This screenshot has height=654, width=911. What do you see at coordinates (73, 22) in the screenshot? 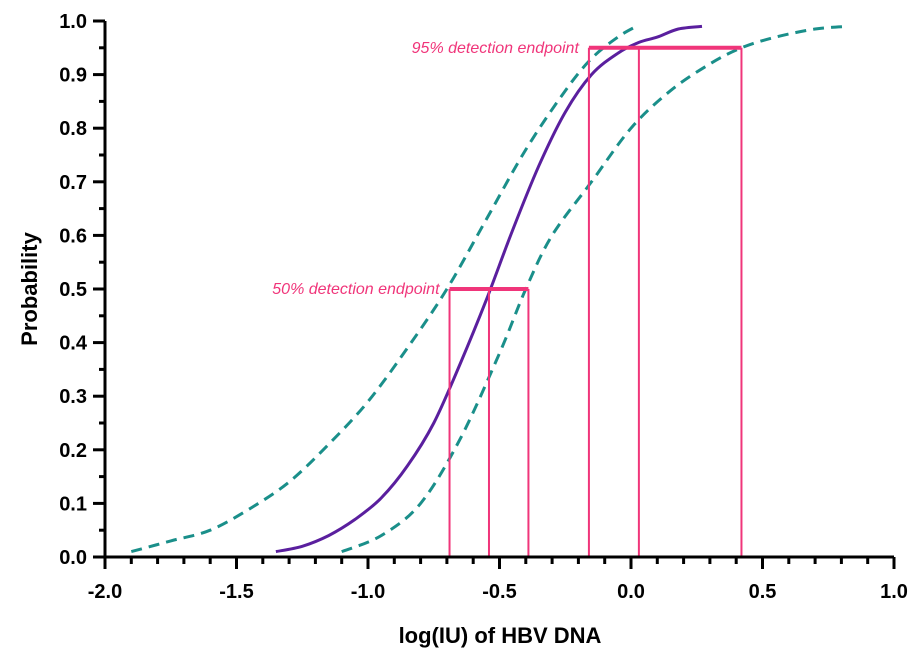
I see `y-tick-label-10: 1.0` at bounding box center [73, 22].